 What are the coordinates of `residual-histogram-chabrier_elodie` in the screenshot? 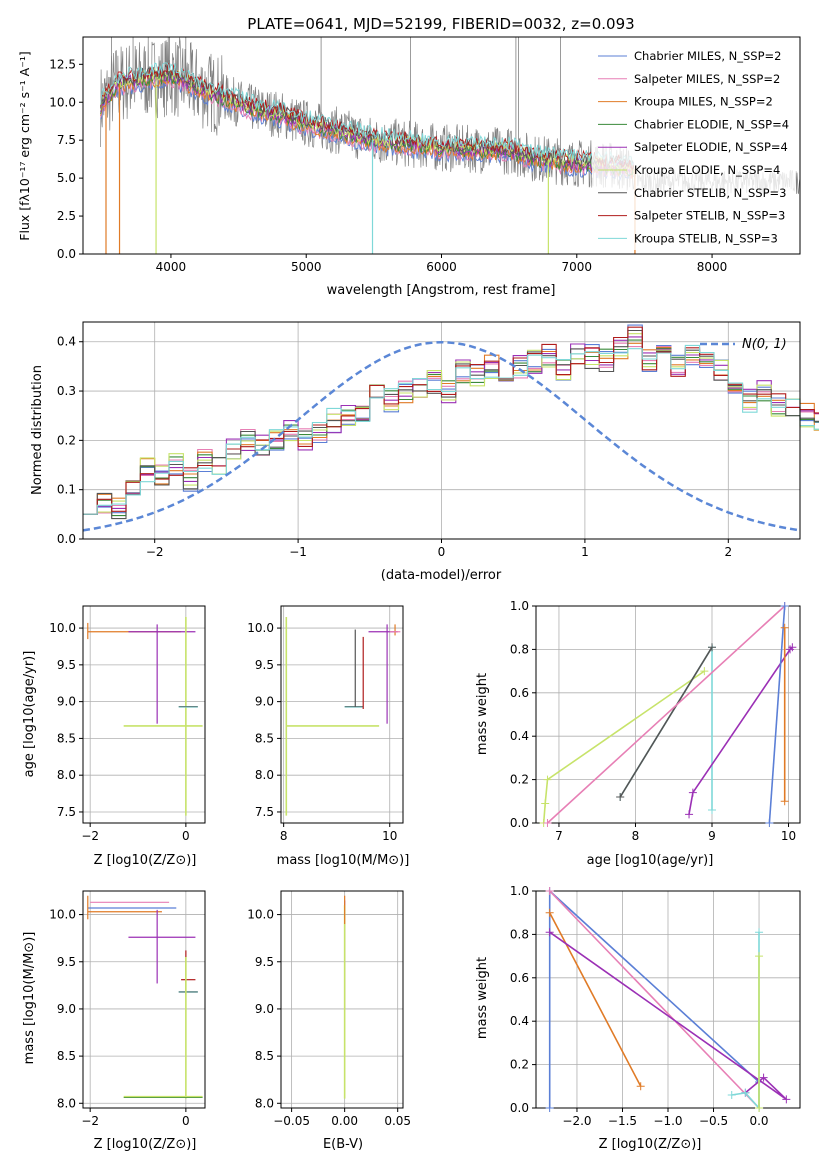 It's located at (451, 428).